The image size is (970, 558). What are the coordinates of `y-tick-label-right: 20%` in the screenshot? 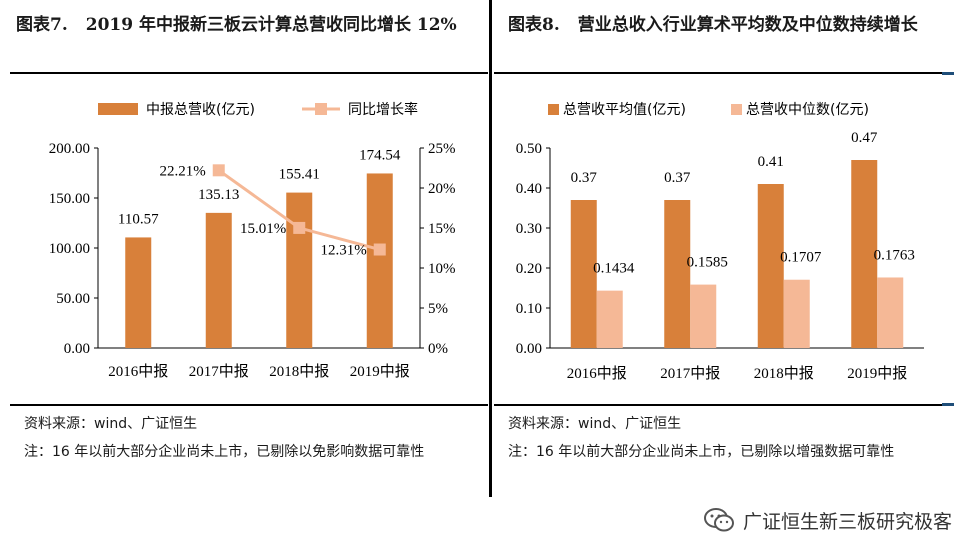 It's located at (442, 189).